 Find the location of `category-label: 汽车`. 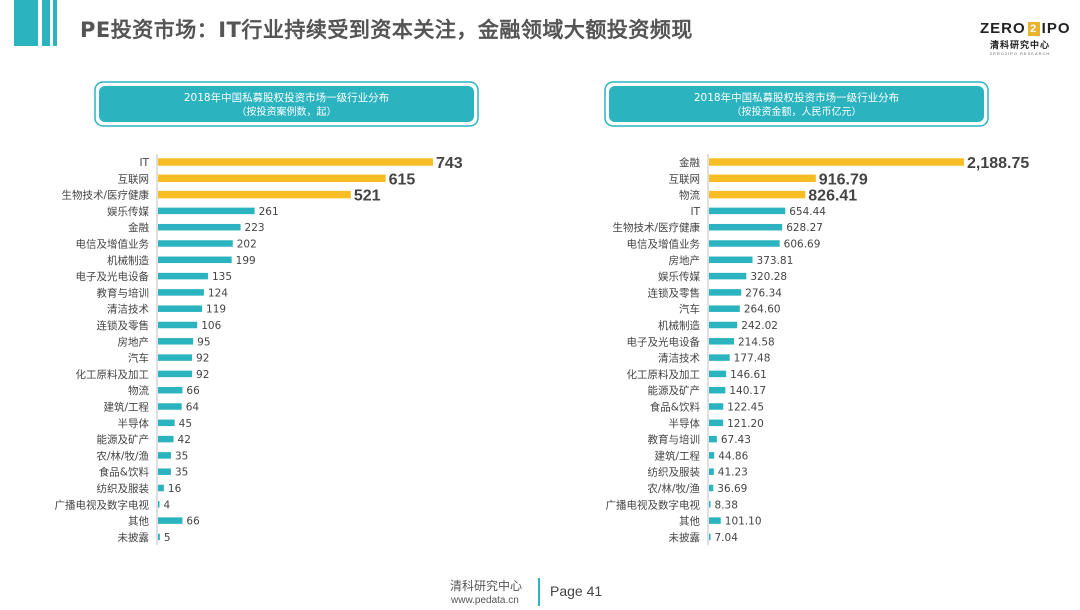

category-label: 汽车 is located at coordinates (138, 358).